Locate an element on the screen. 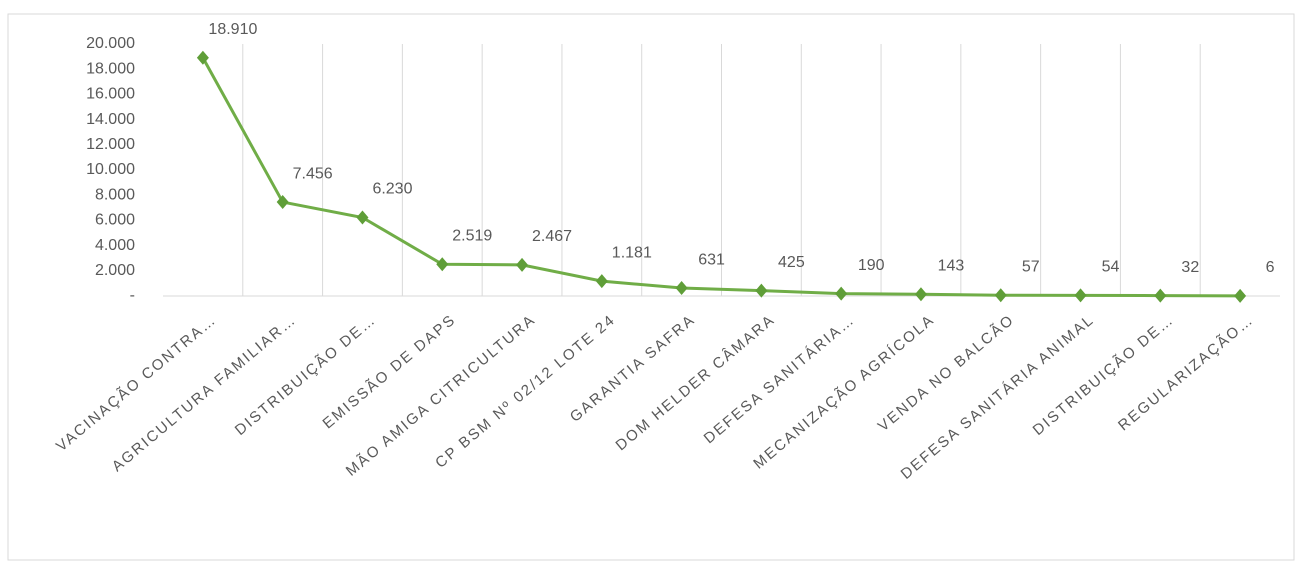 This screenshot has width=1298, height=562. y-tick-label: 2.000 is located at coordinates (115, 270).